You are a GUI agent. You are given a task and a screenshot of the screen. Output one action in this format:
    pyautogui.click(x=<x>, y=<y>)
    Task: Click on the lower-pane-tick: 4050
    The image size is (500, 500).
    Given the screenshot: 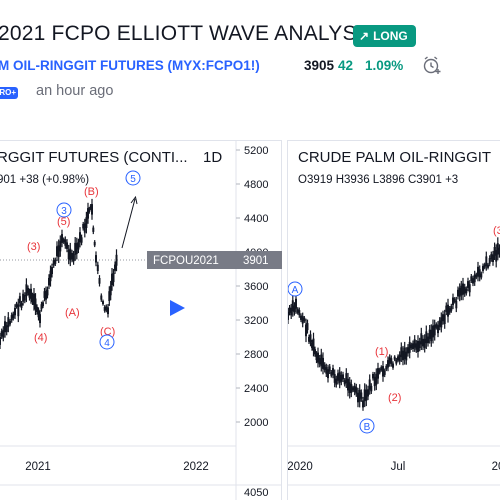 What is the action you would take?
    pyautogui.click(x=256, y=493)
    